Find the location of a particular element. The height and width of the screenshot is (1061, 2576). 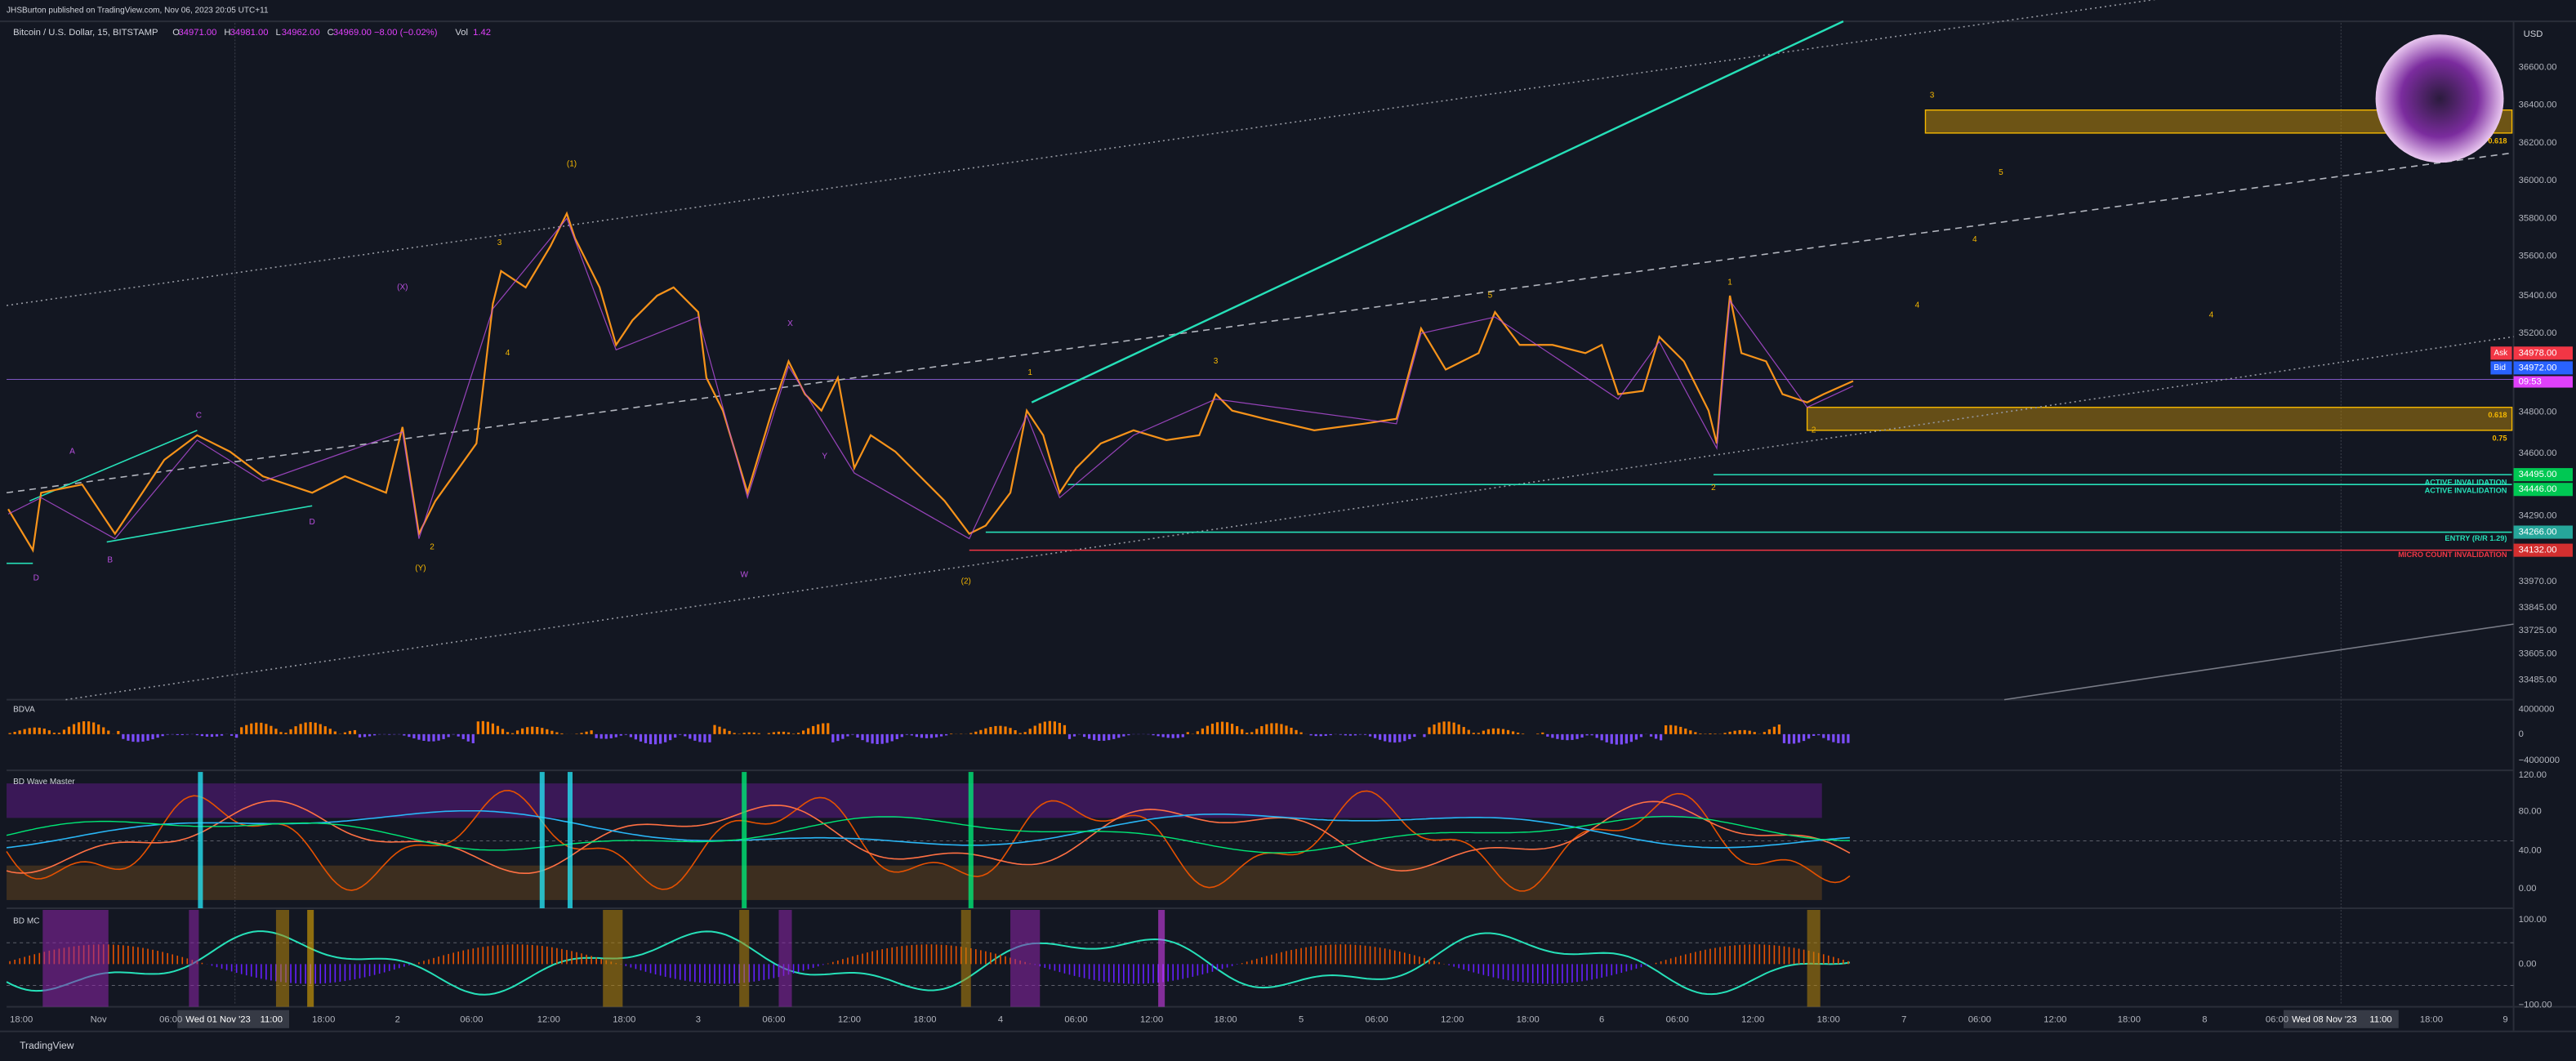

price-label: 36600.00 is located at coordinates (2538, 67).